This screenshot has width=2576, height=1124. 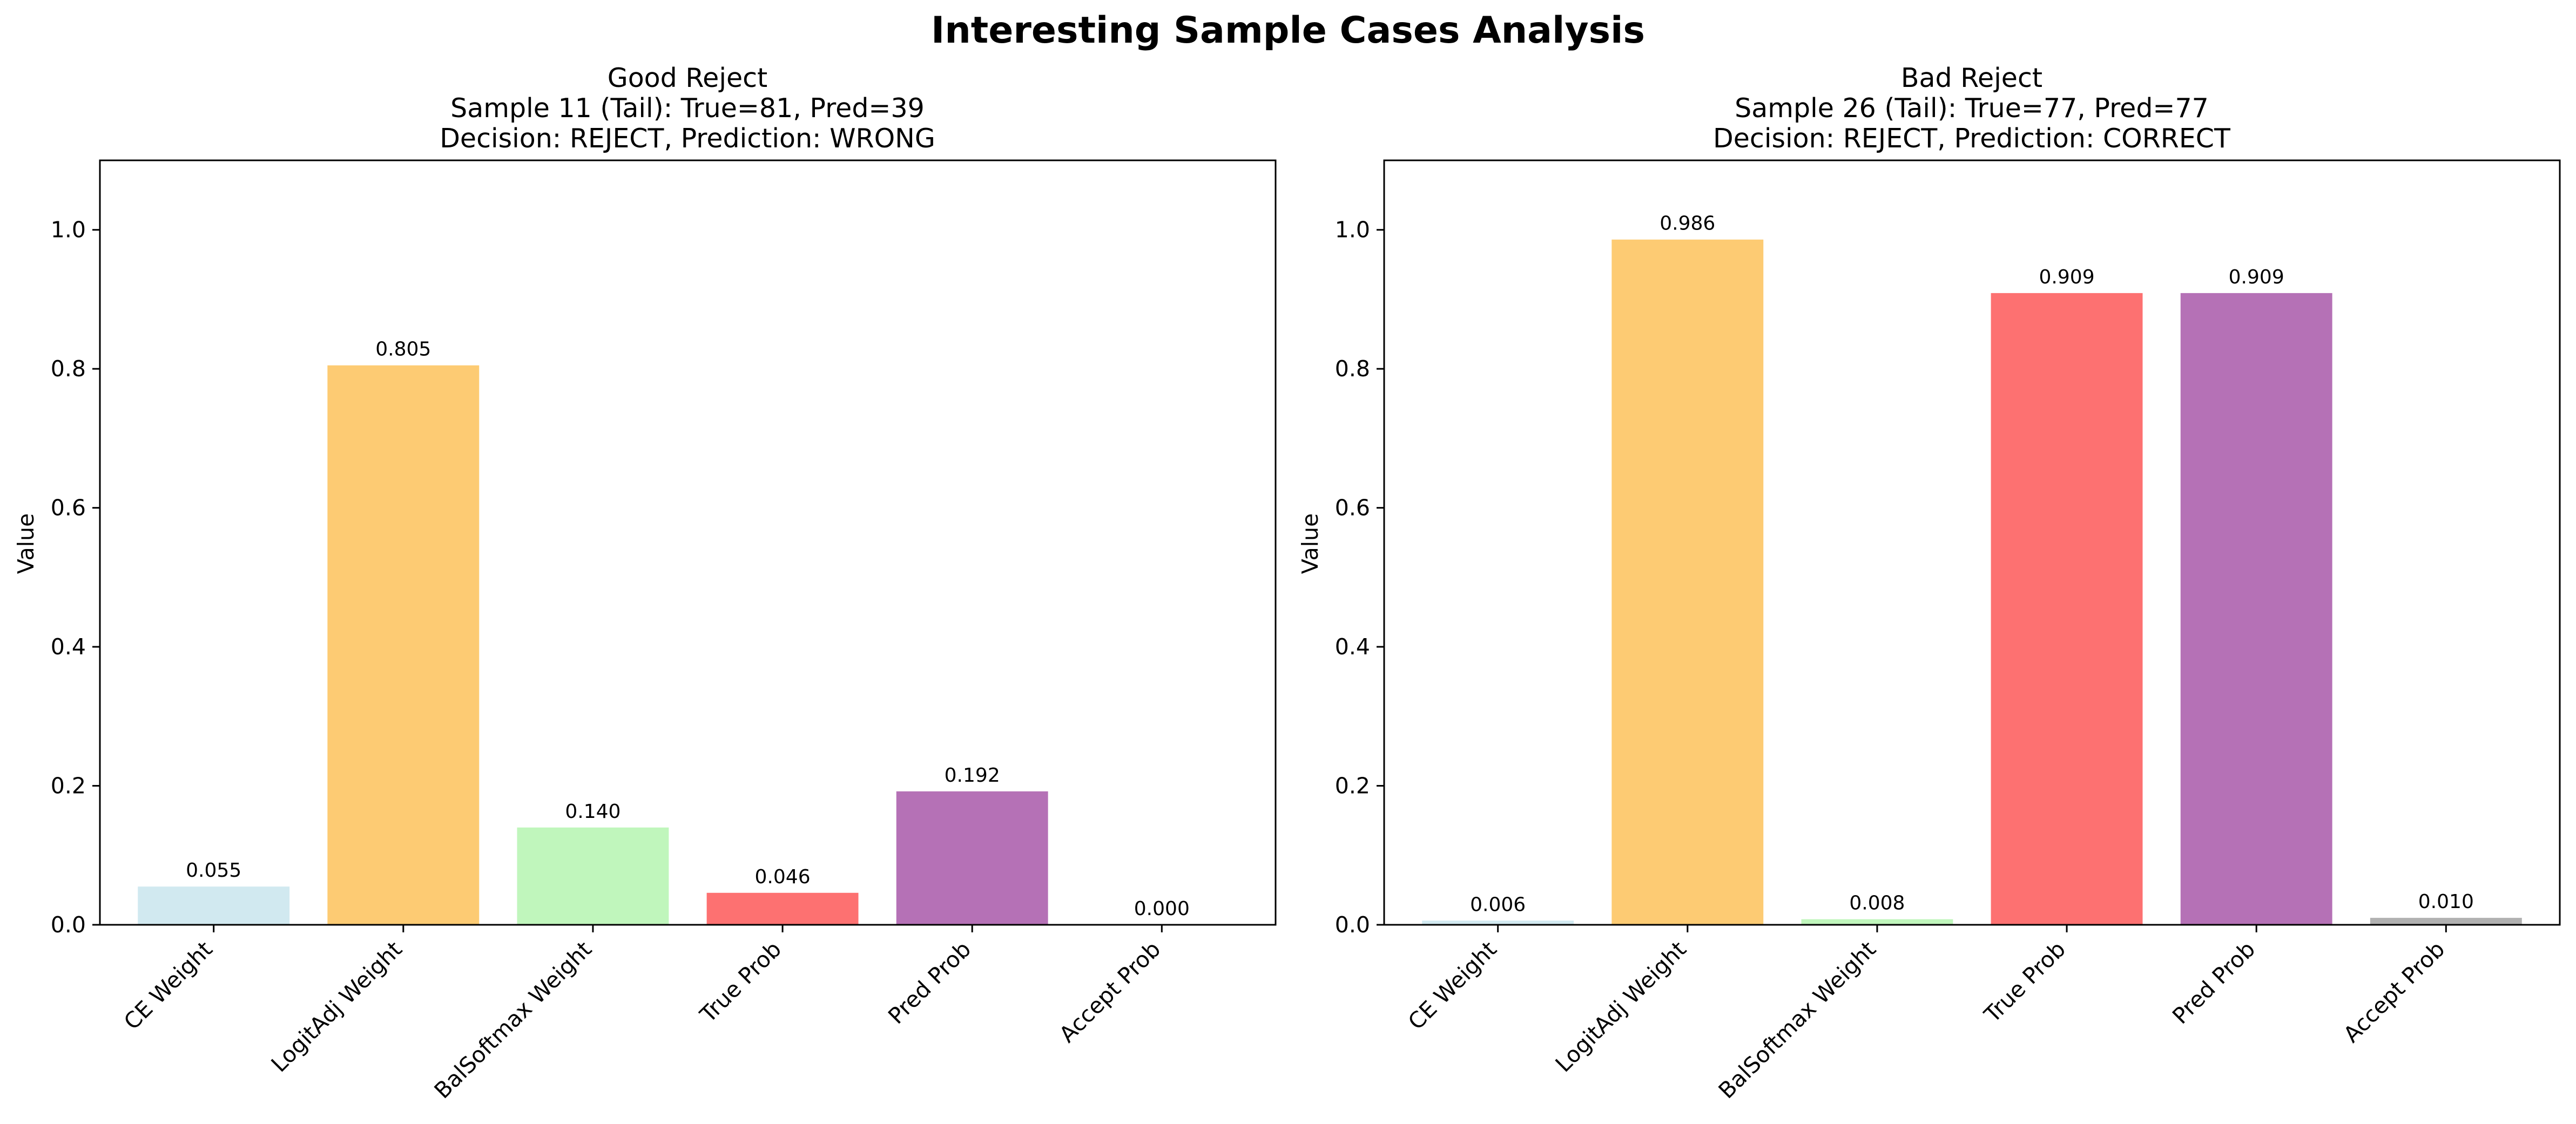 I want to click on figure-suptitle: Interesting Sample Cases Analysis, so click(x=1288, y=30).